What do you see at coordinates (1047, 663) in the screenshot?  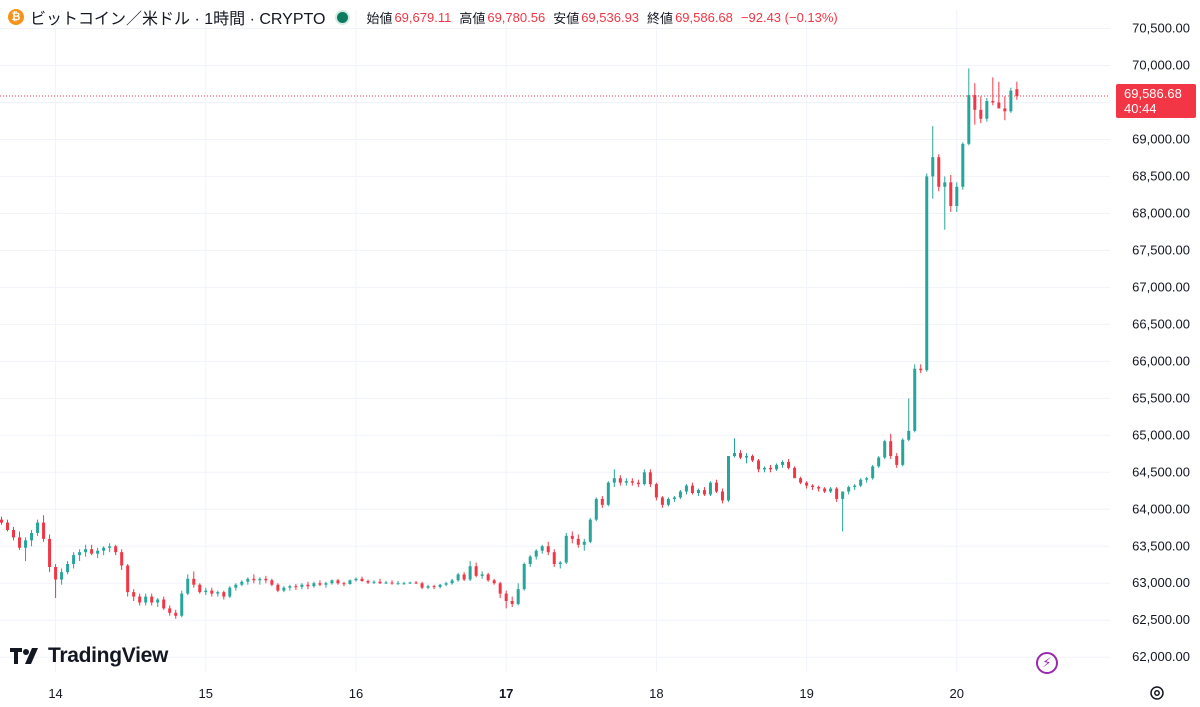 I see `lightning-icon: ⚡` at bounding box center [1047, 663].